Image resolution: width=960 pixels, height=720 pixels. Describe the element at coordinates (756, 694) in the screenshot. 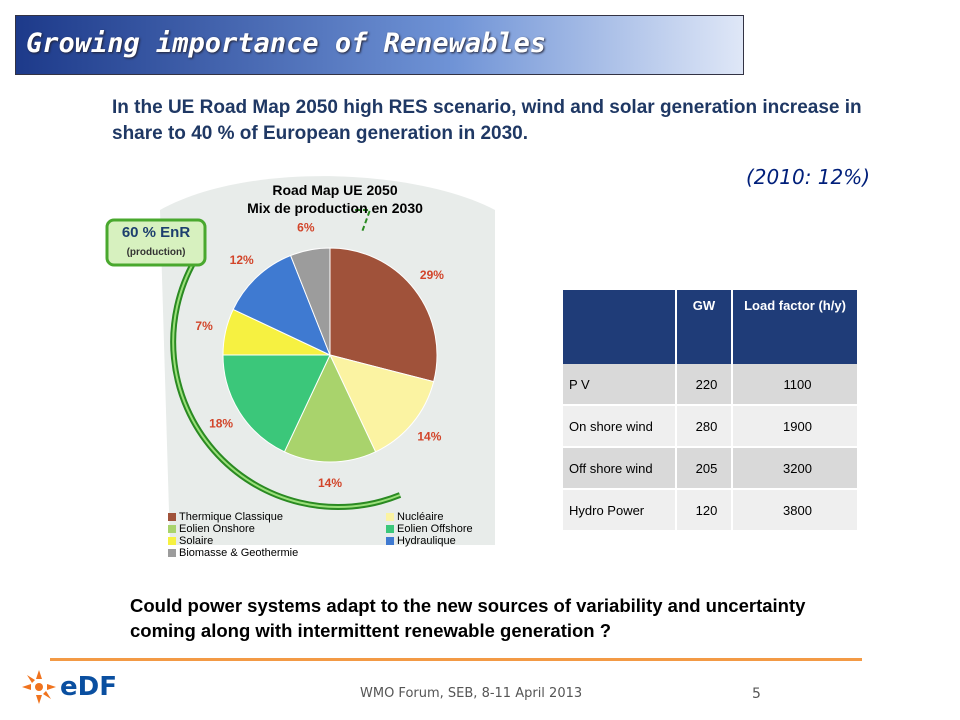

I see `page-number: 5` at that location.